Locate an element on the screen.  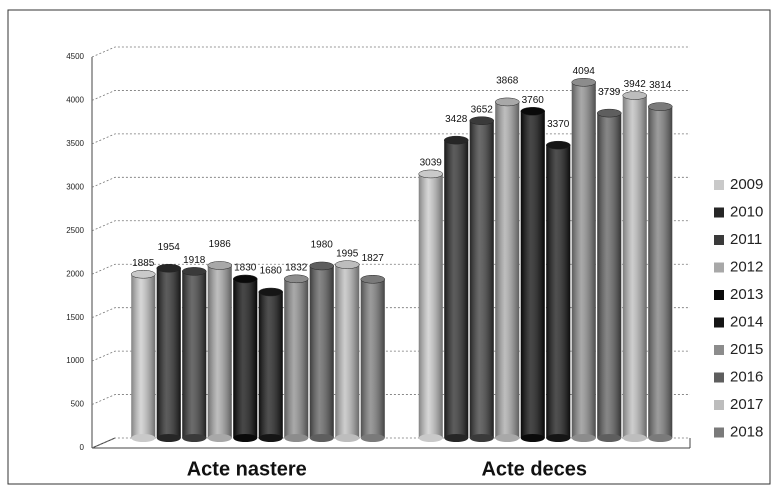
y-tick-label: 1500 is located at coordinates (75, 317).